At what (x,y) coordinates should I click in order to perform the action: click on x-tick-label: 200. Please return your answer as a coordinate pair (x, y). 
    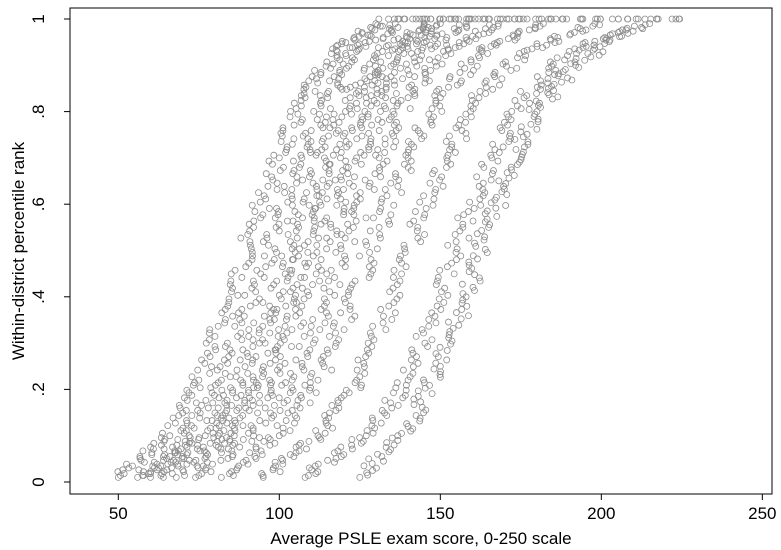
    Looking at the image, I should click on (601, 513).